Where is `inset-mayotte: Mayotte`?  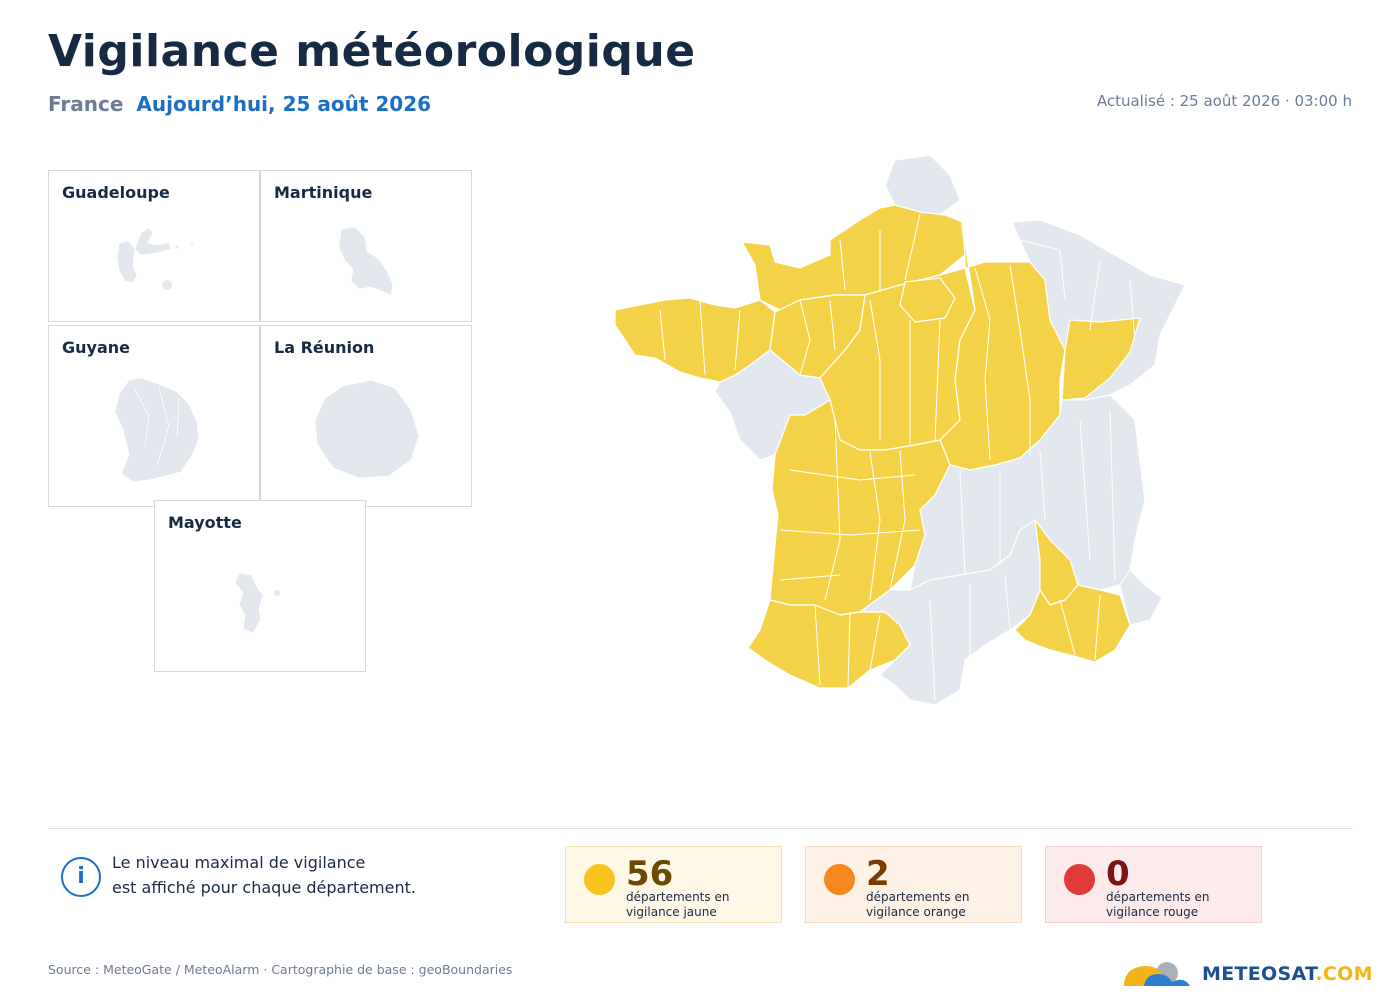
inset-mayotte: Mayotte is located at coordinates (260, 586).